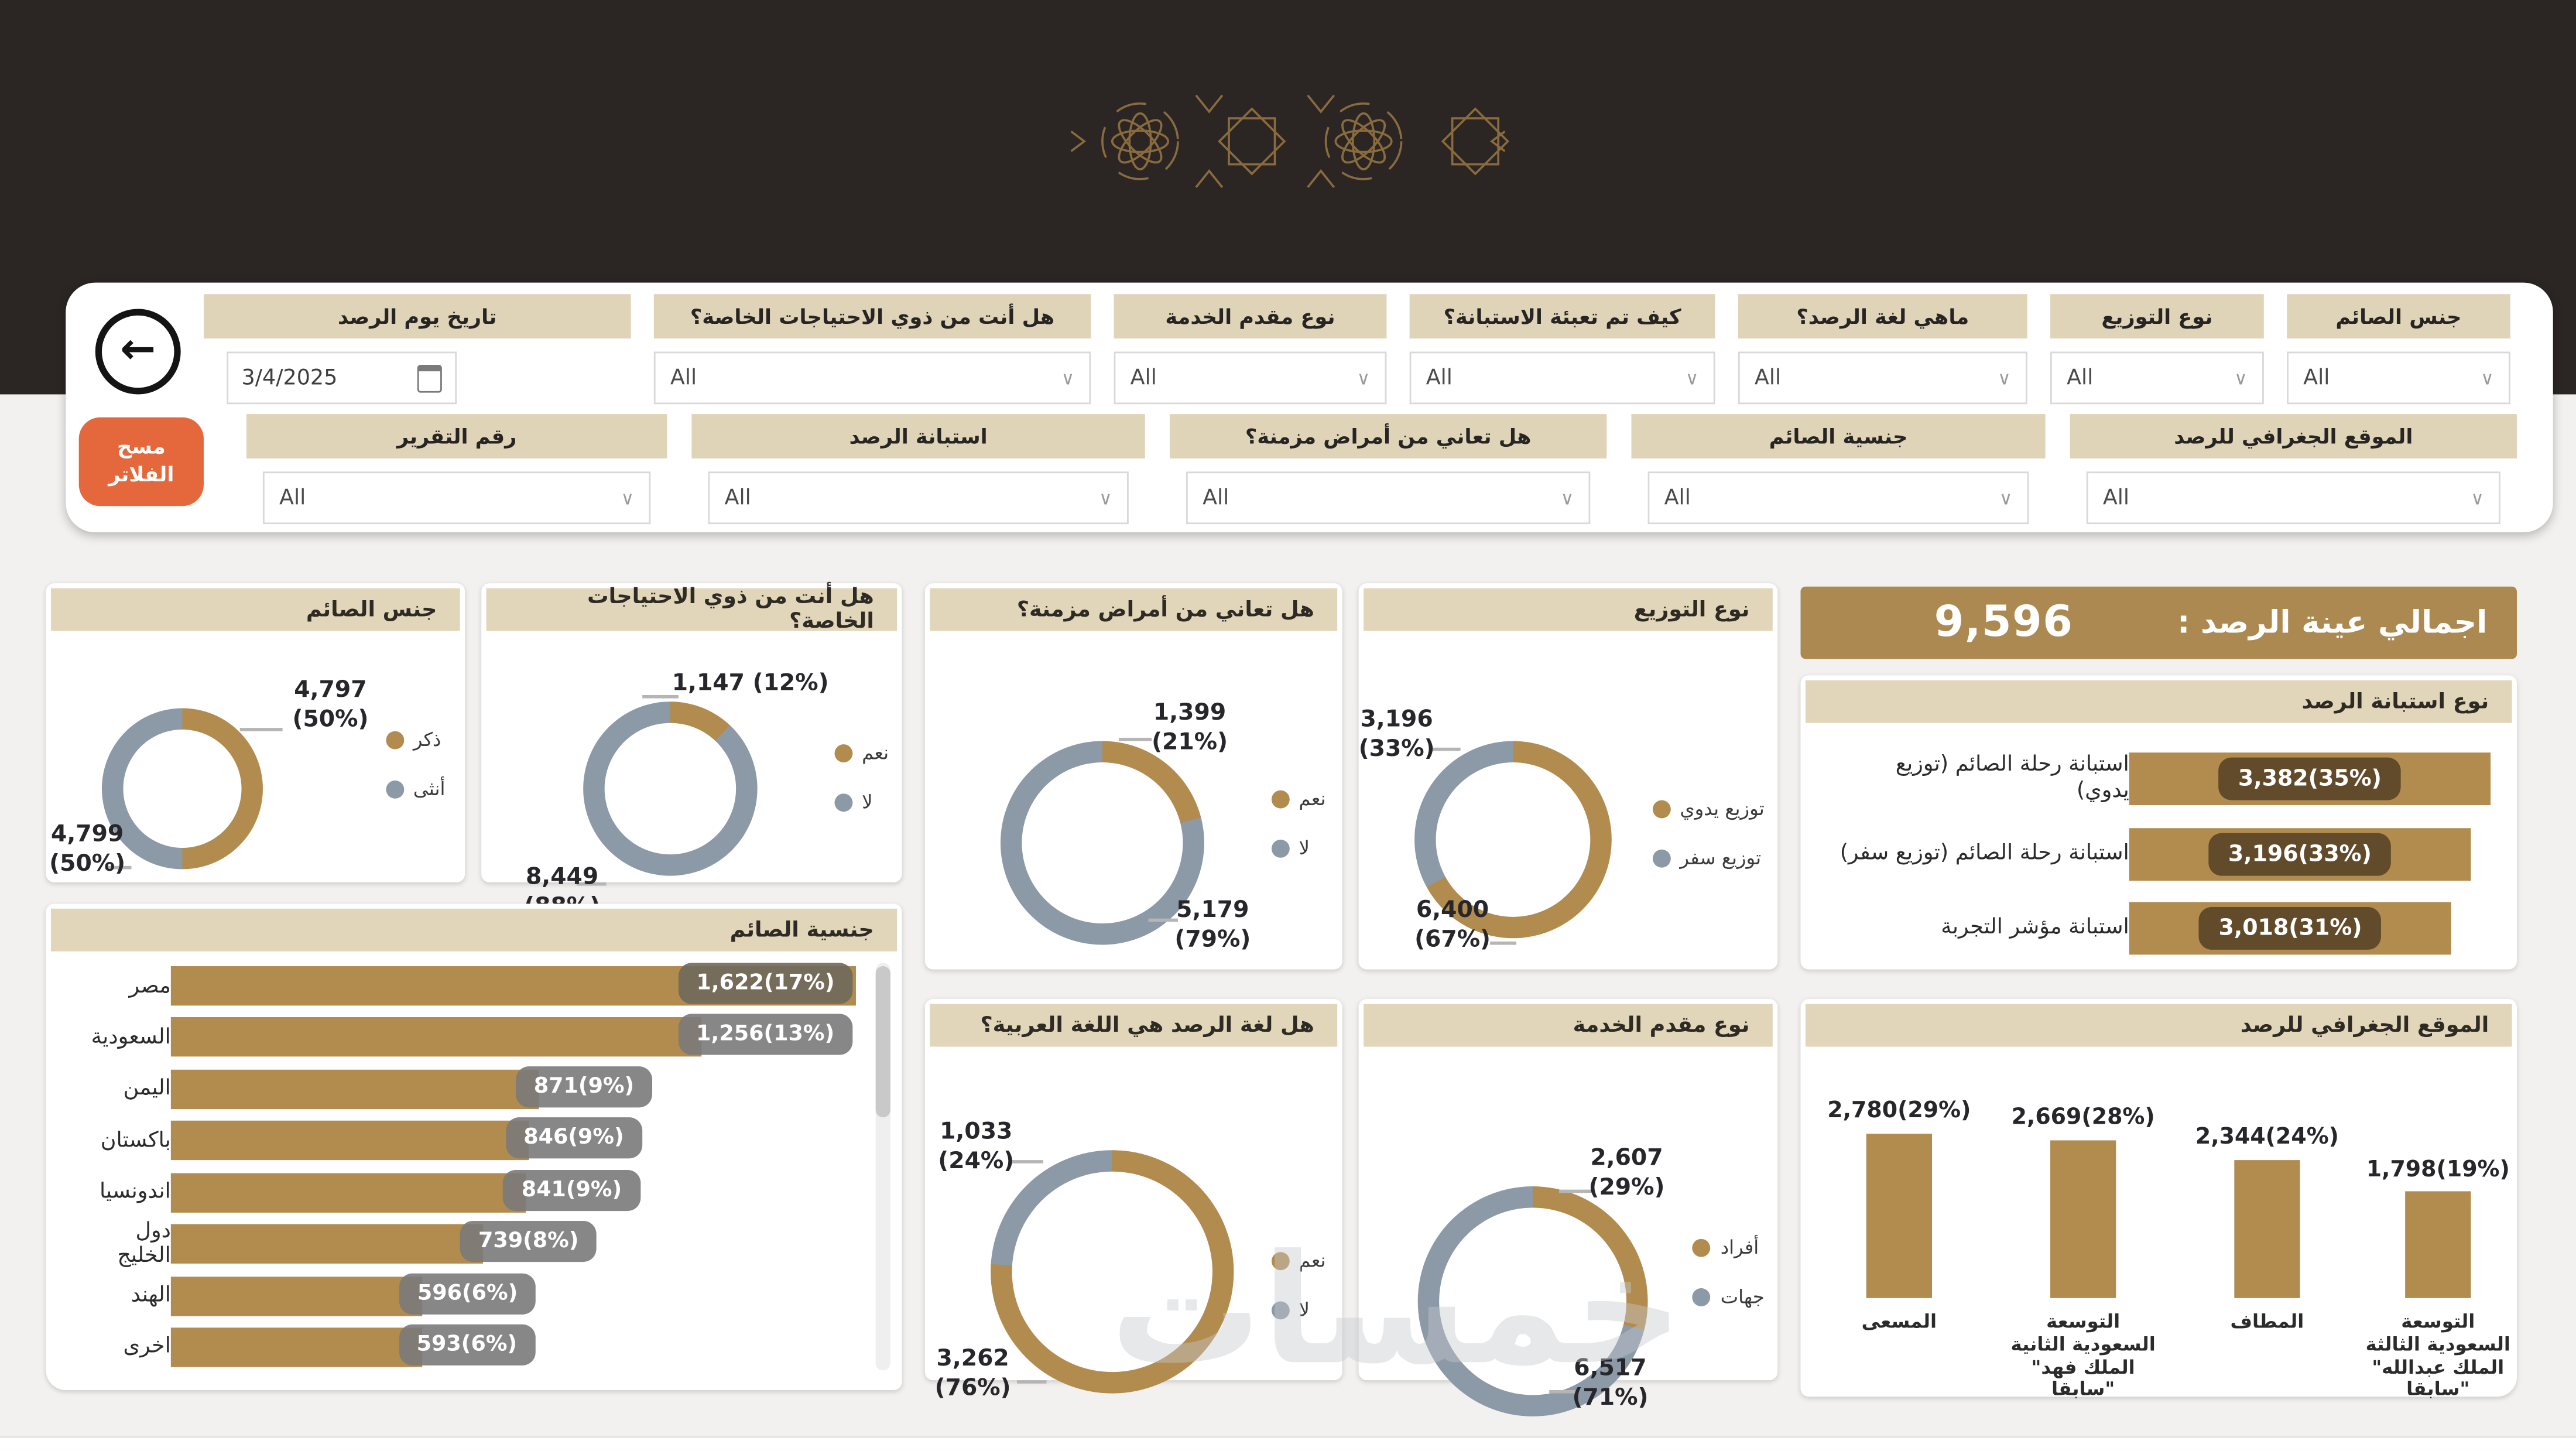  Describe the element at coordinates (415, 788) in the screenshot. I see `legend-item-female: أنثى` at that location.